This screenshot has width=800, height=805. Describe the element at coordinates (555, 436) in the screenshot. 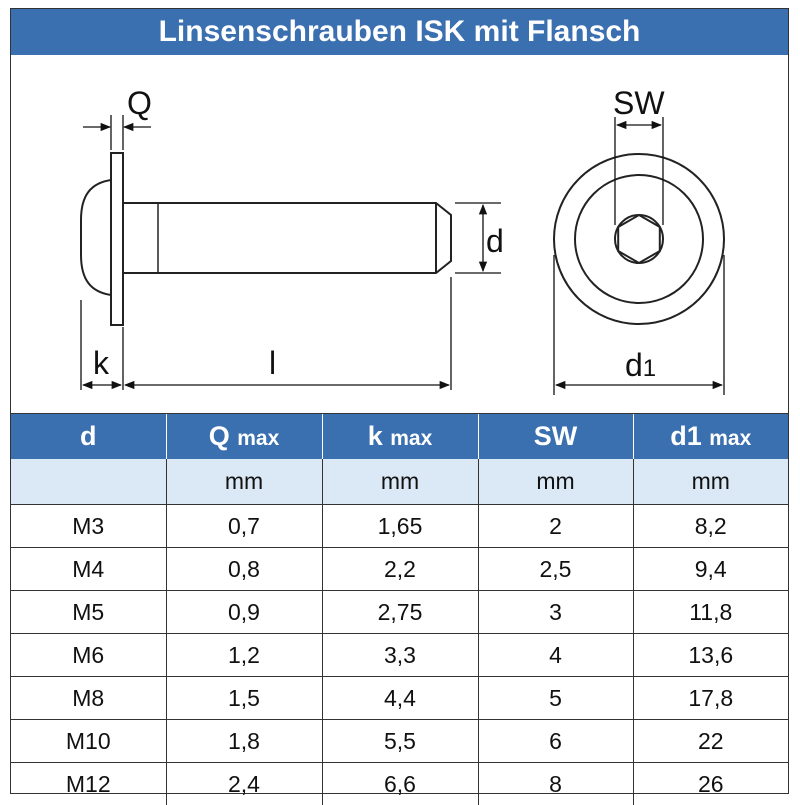

I see `header-sw: SW` at that location.